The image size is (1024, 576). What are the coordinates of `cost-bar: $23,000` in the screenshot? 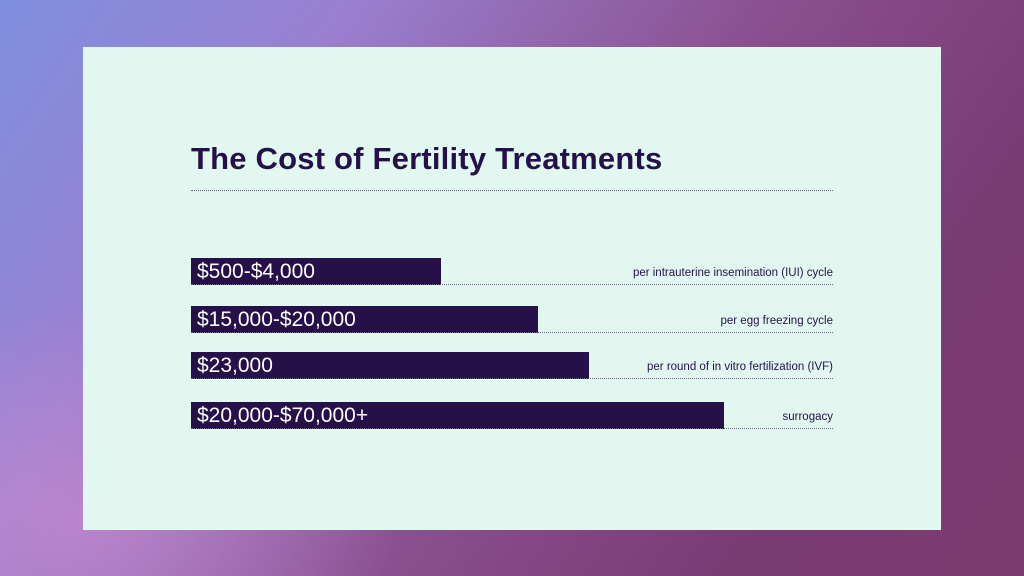 It's located at (390, 365).